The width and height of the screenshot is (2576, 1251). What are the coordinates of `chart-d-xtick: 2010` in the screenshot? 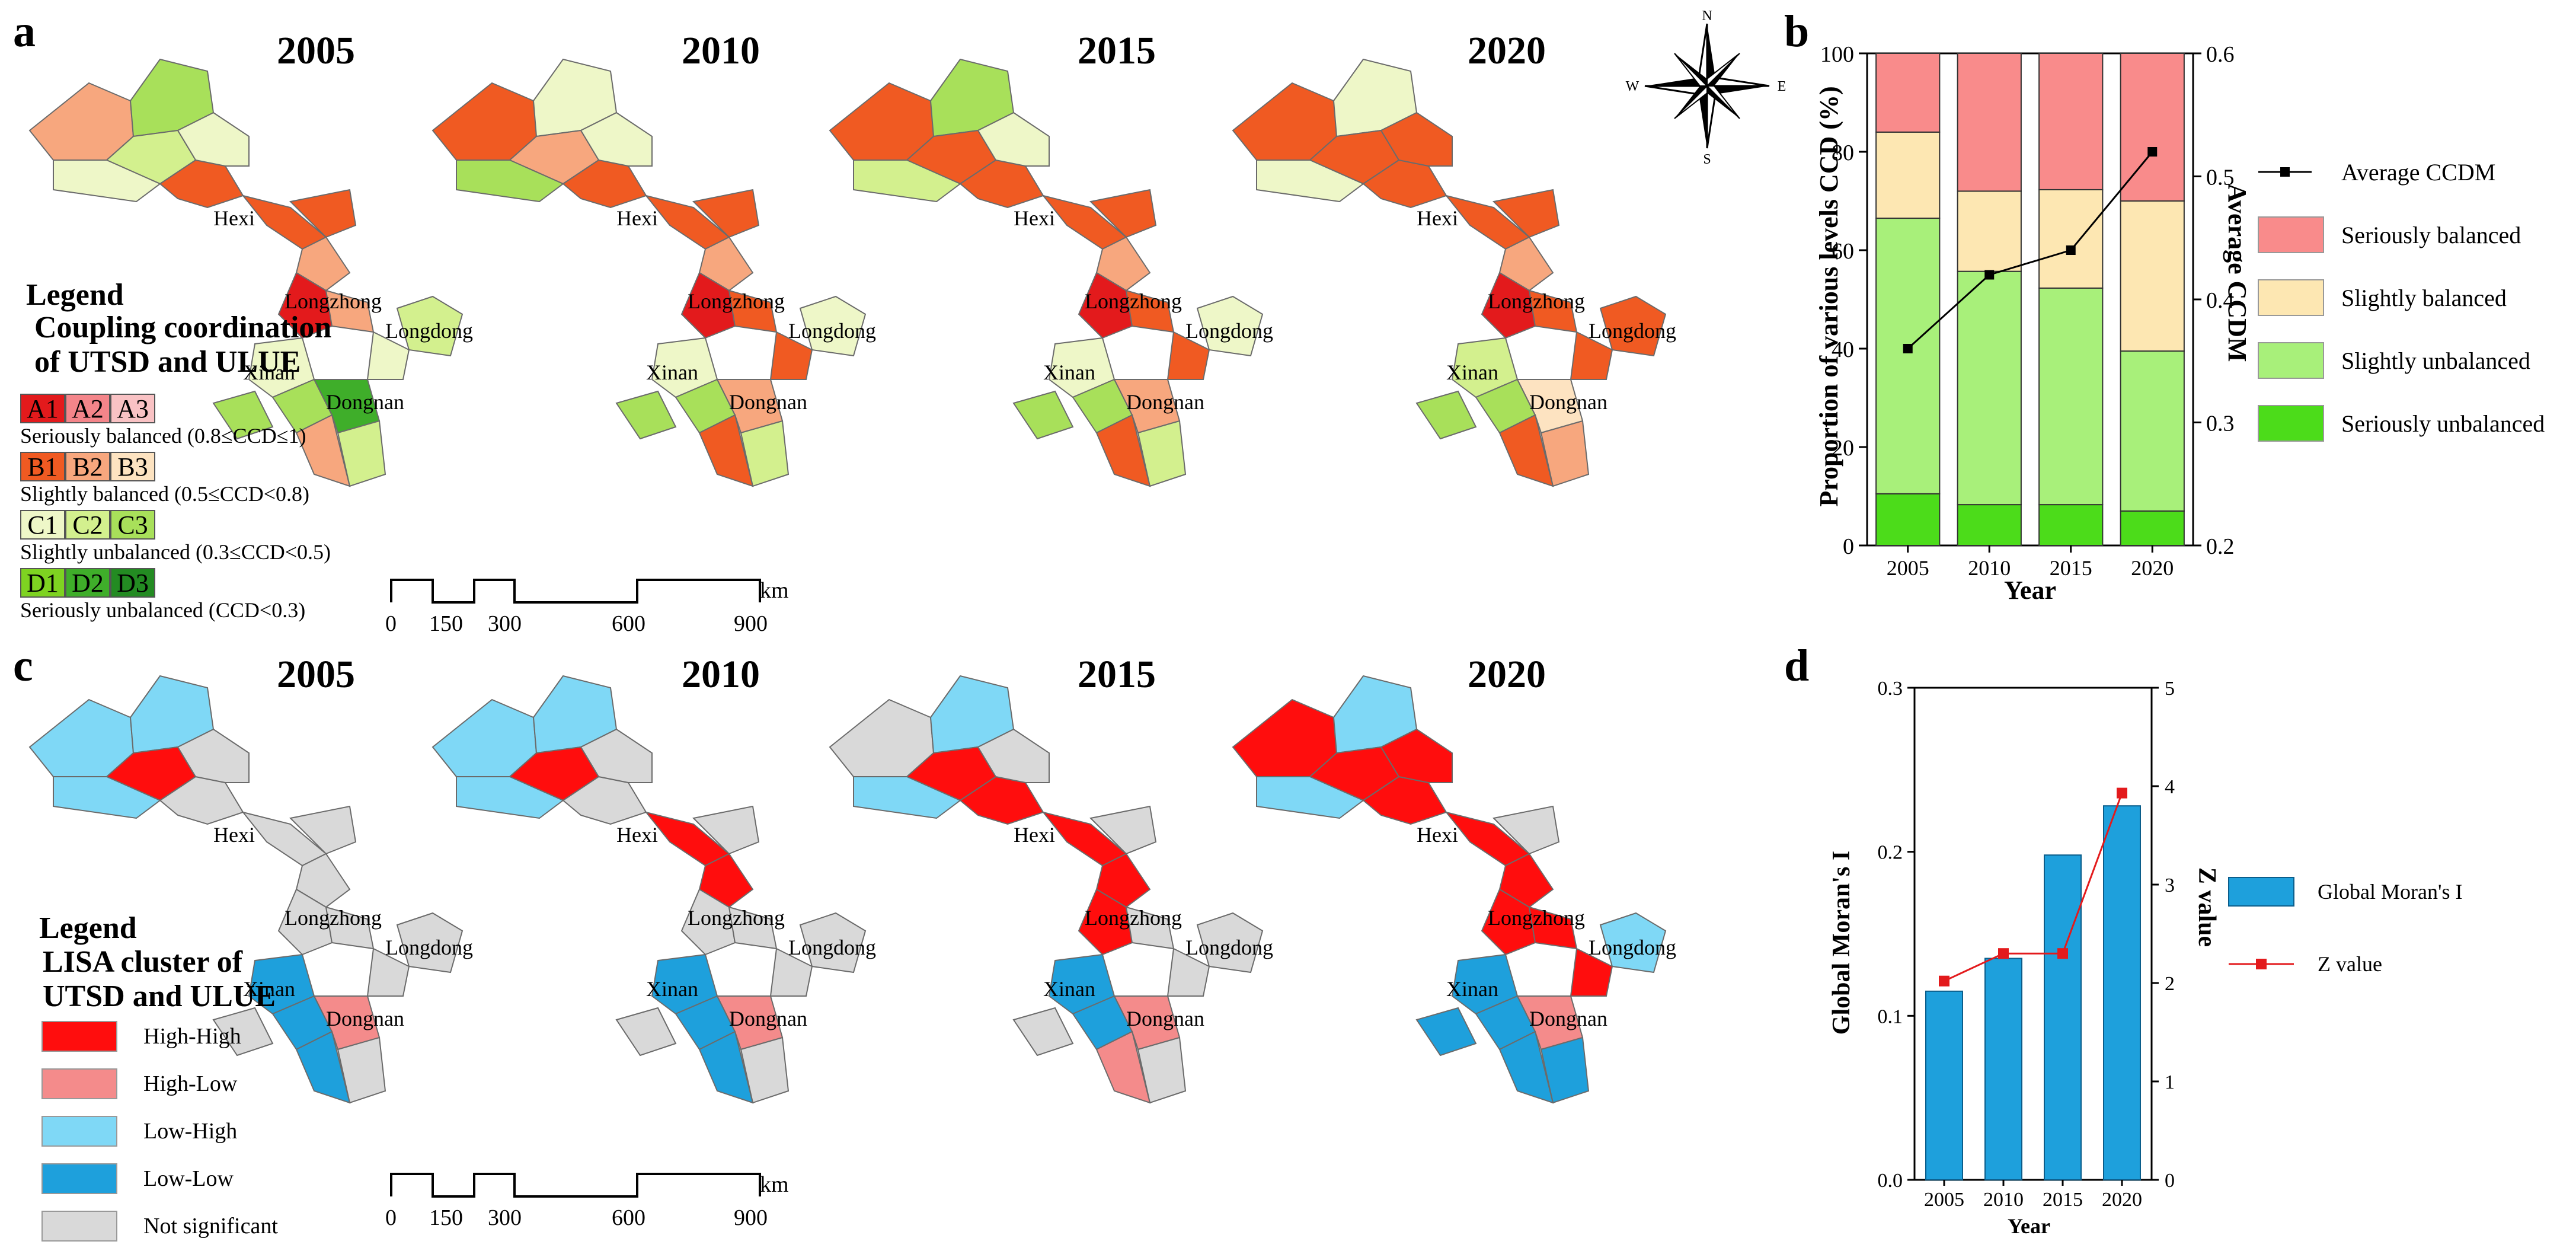 It's located at (2003, 1200).